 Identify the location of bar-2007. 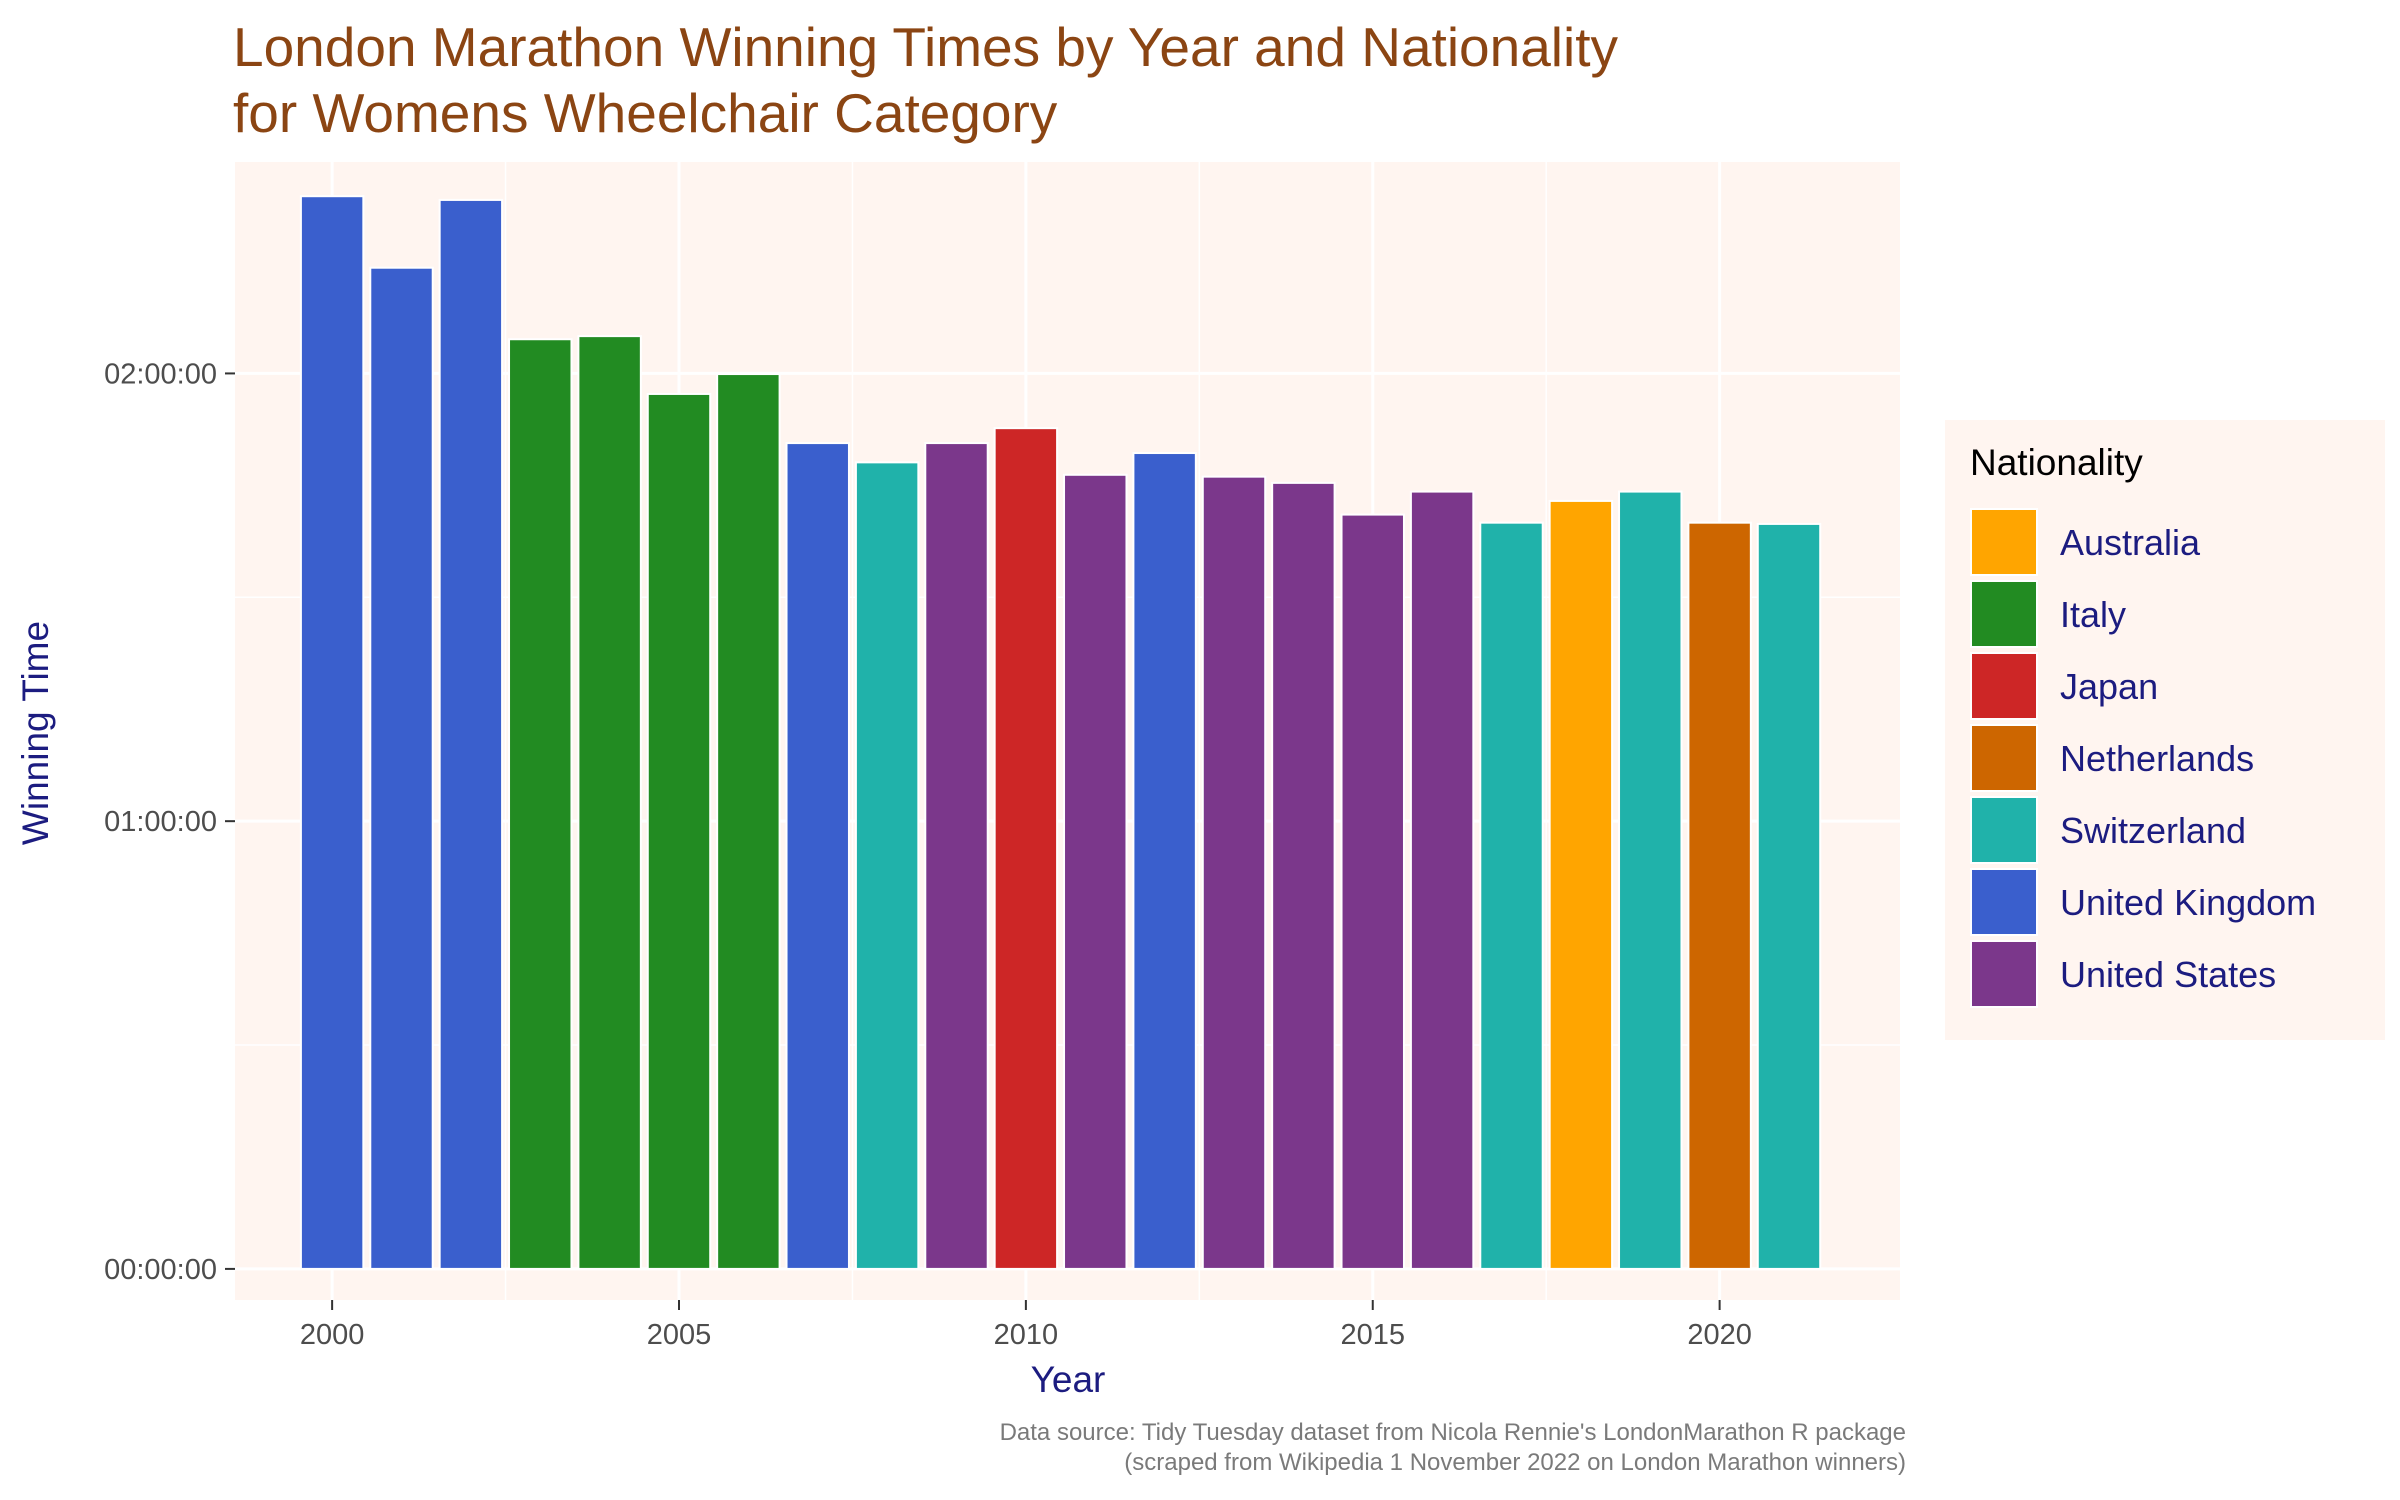
(817, 856).